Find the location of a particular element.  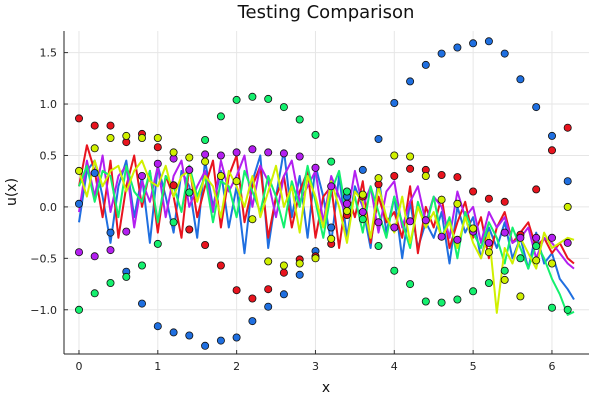

x-tick-label: 6 is located at coordinates (551, 366).